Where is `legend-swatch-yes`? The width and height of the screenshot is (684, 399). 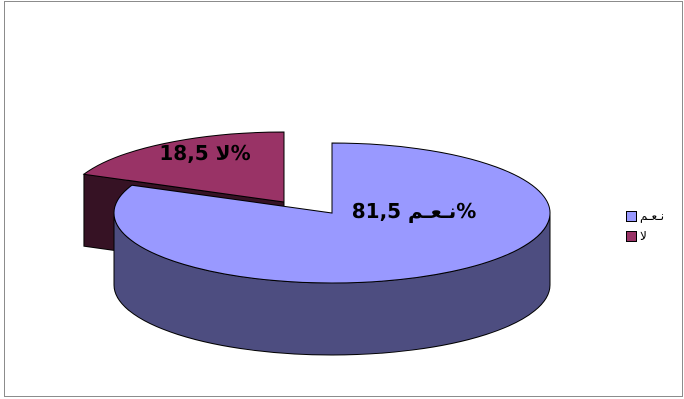 legend-swatch-yes is located at coordinates (631, 216).